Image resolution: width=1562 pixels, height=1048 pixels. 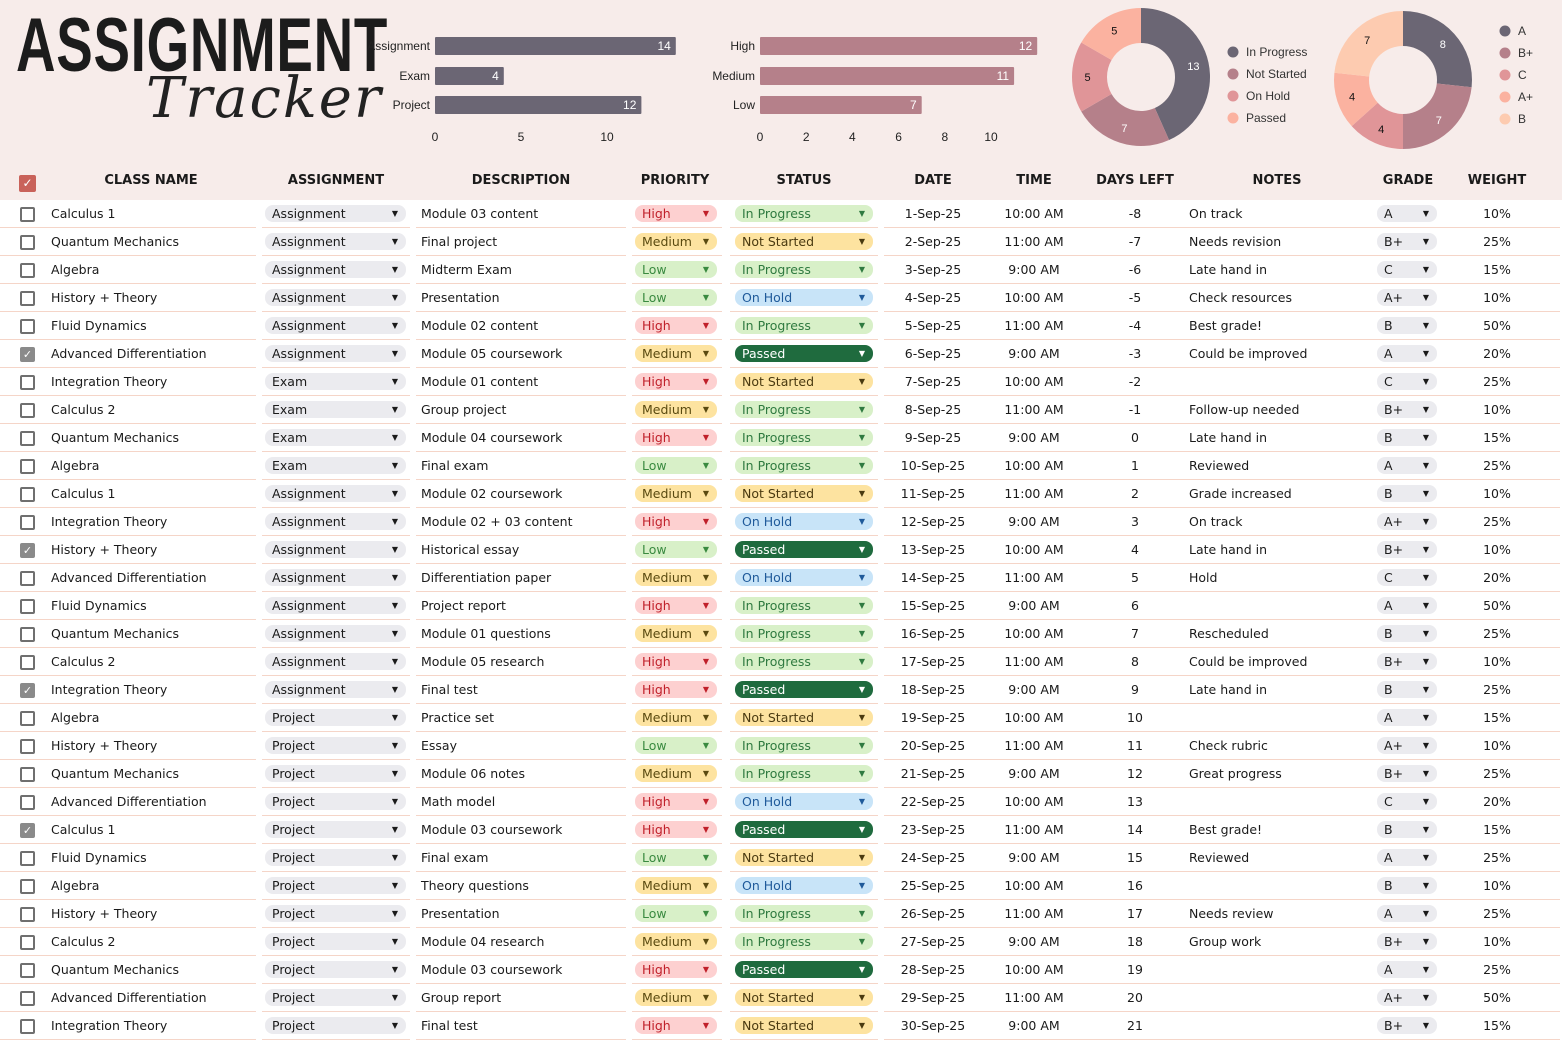 I want to click on column-header: DESCRIPTION, so click(x=521, y=180).